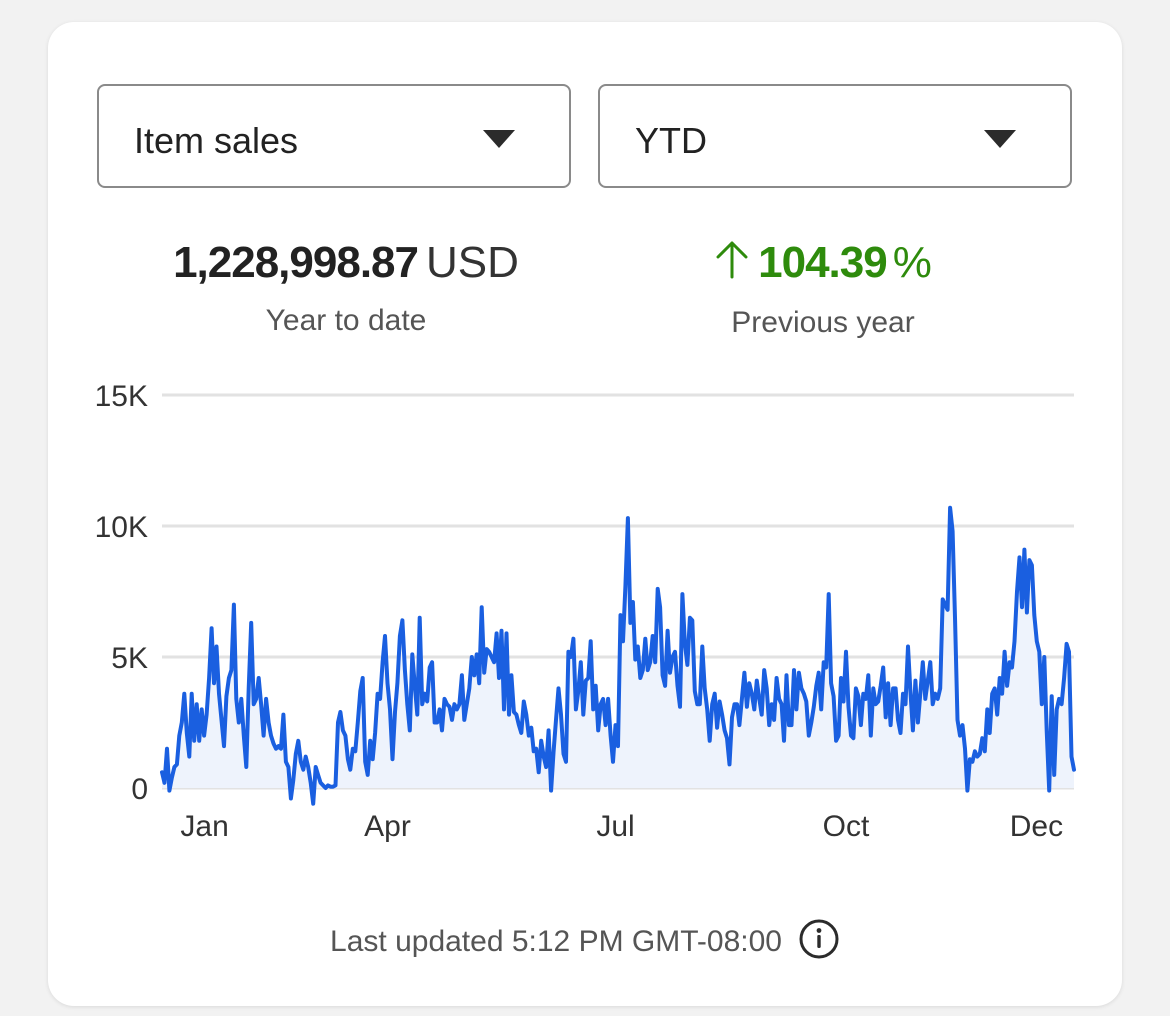 Image resolution: width=1170 pixels, height=1016 pixels. I want to click on change-value: 104.39, so click(823, 262).